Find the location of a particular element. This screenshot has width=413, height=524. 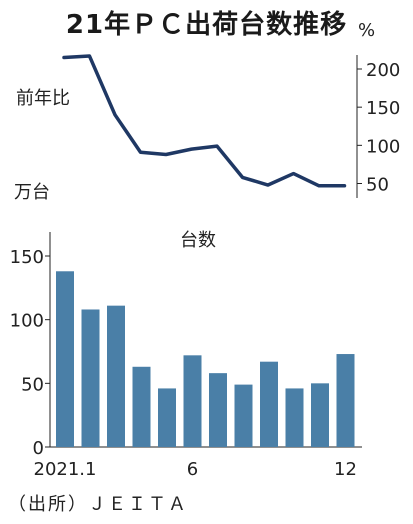

bar-y-tick-label: 50 is located at coordinates (32, 384).